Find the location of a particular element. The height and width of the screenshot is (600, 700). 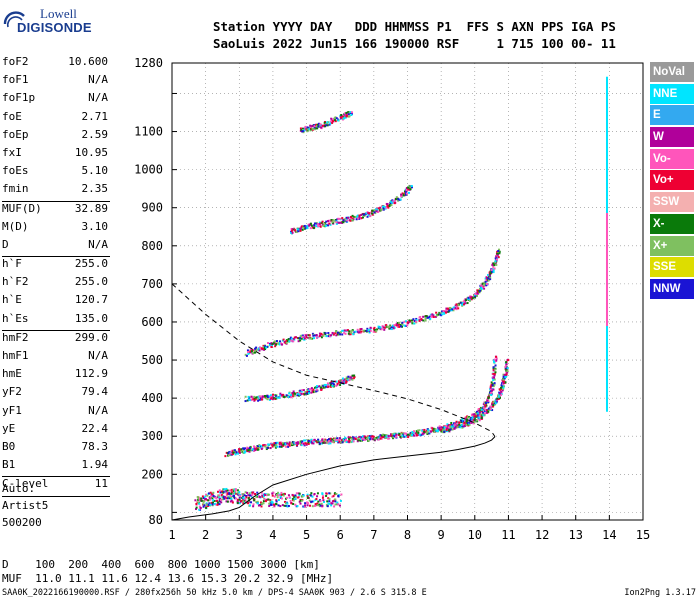

param-key: foE is located at coordinates (12, 116).